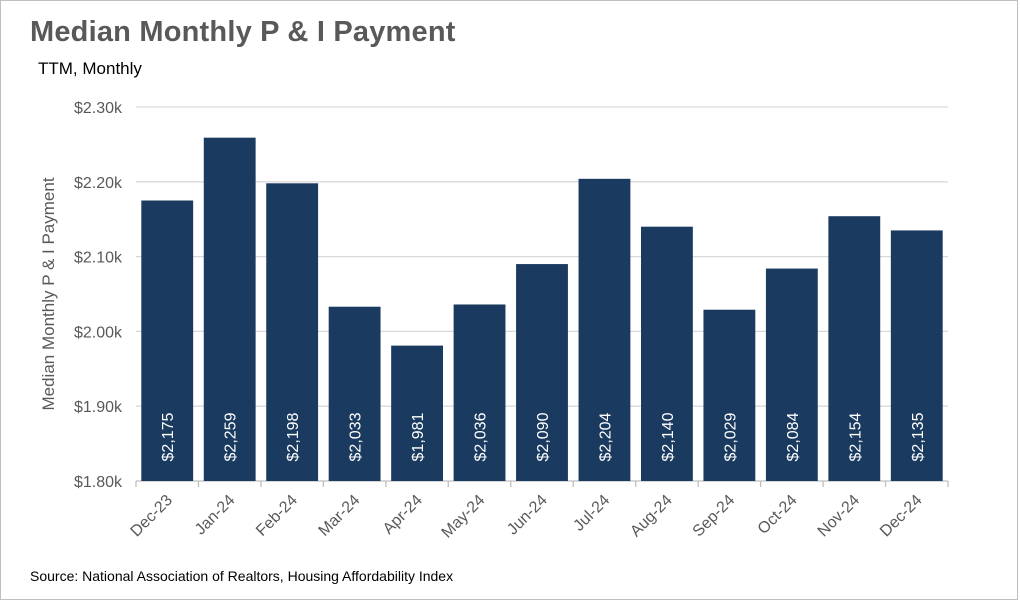  Describe the element at coordinates (243, 32) in the screenshot. I see `chart-title: Median Monthly P & I Payment` at that location.